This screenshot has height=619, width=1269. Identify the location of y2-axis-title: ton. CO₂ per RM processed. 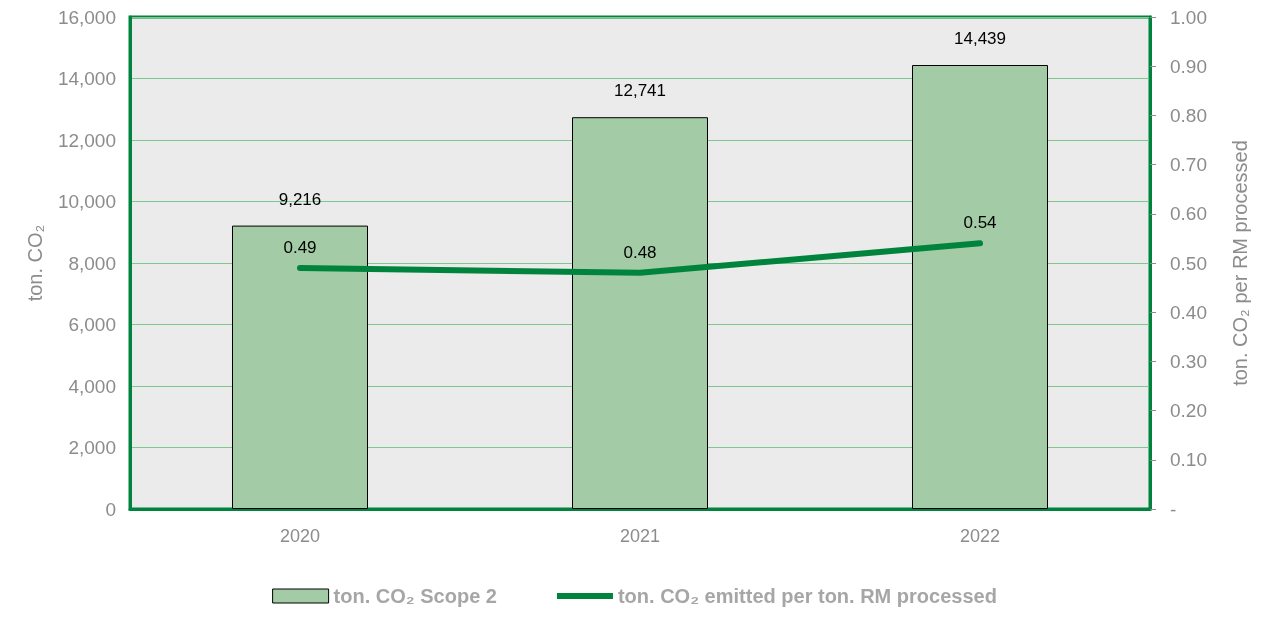
(1240, 263).